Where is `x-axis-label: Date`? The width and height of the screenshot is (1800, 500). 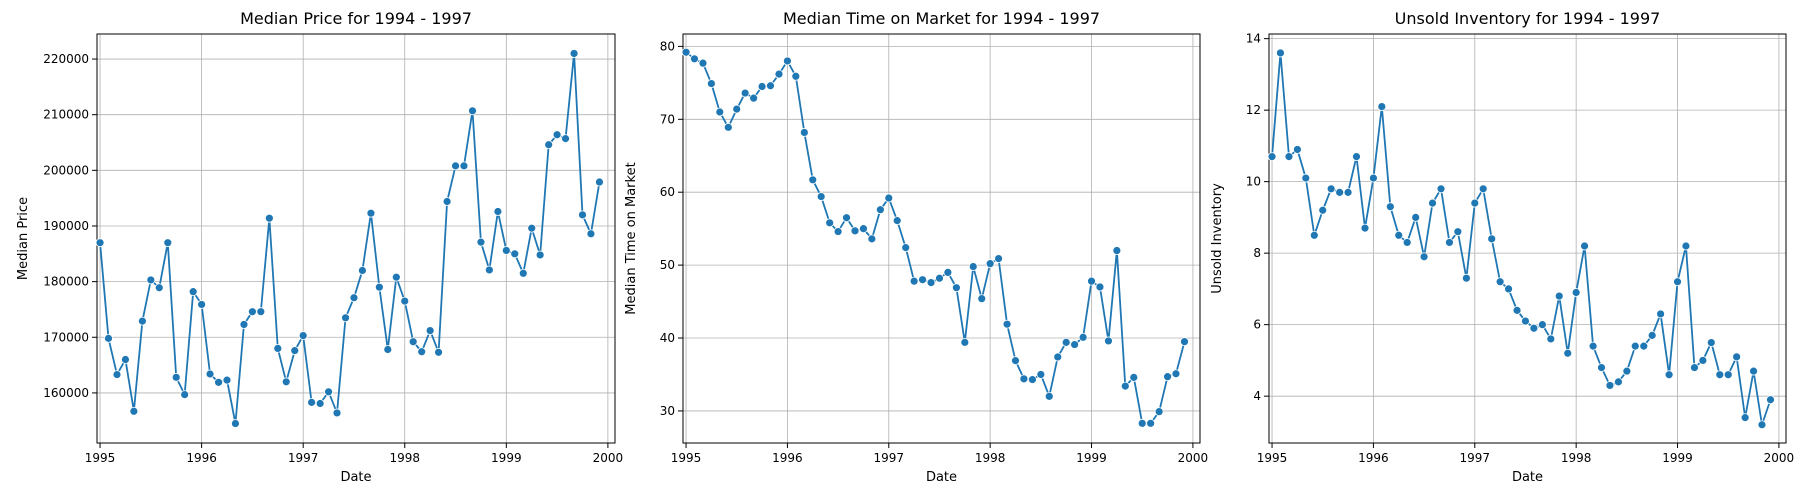 x-axis-label: Date is located at coordinates (1527, 477).